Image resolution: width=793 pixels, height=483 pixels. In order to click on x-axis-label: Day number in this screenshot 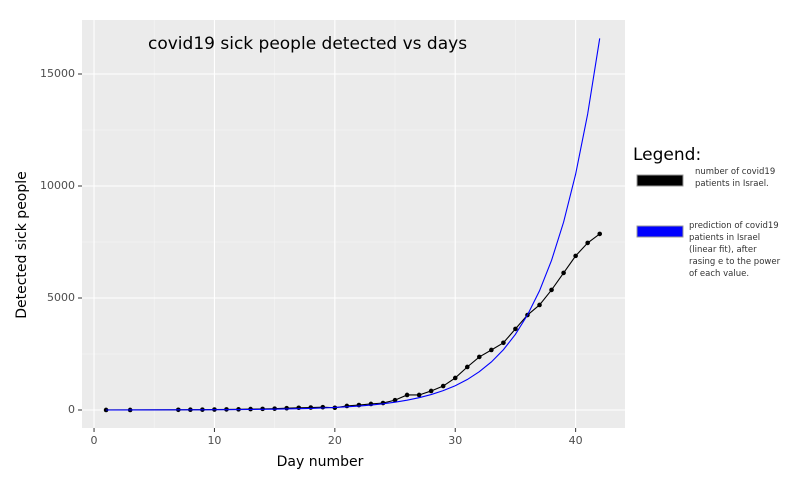, I will do `click(320, 462)`.